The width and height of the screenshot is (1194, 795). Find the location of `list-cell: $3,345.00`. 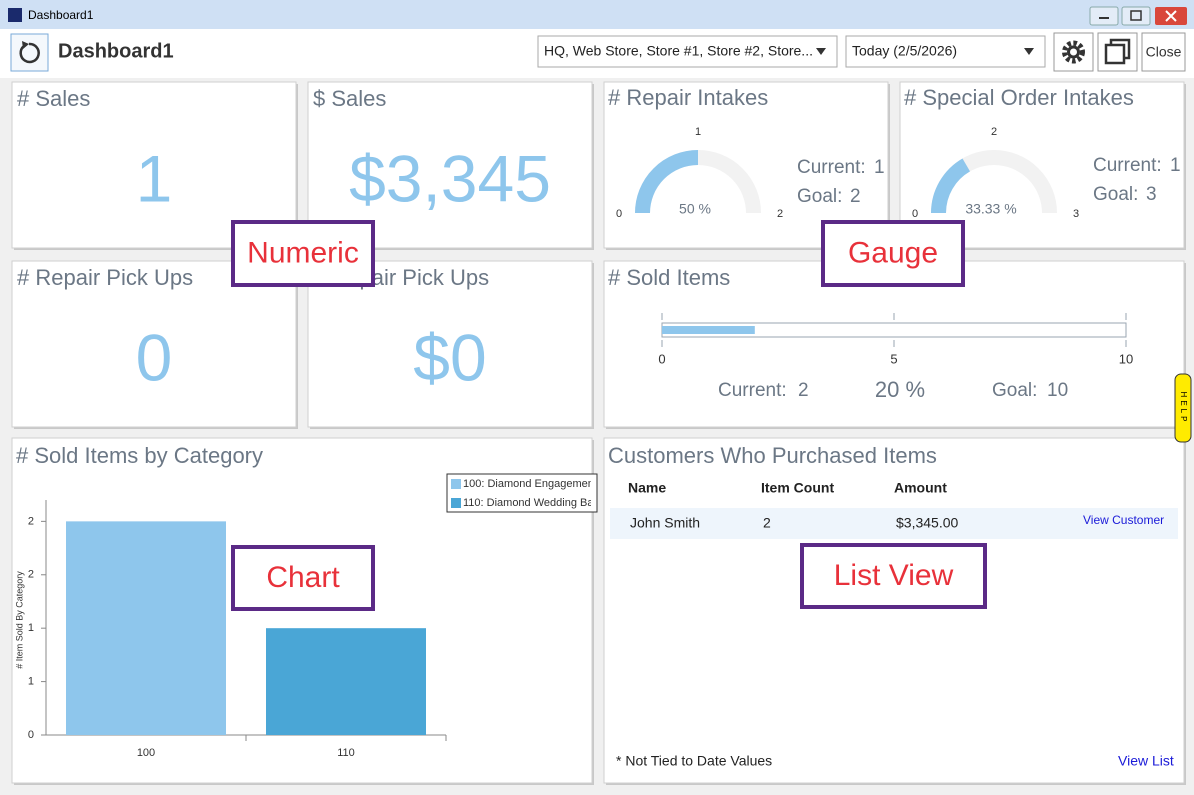

list-cell: $3,345.00 is located at coordinates (927, 523).